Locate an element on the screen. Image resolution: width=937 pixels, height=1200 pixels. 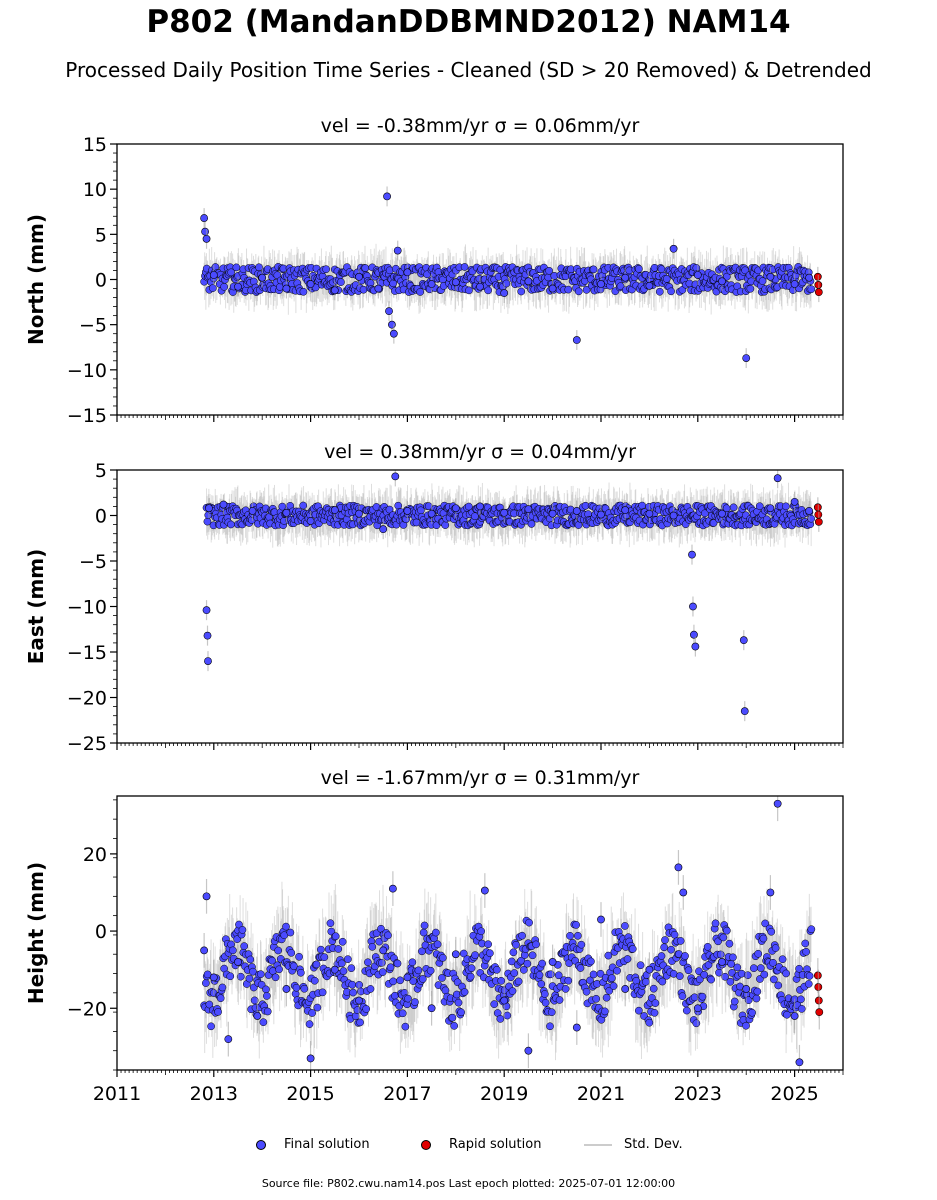
y-tick-label: −5 is located at coordinates (93, 326).